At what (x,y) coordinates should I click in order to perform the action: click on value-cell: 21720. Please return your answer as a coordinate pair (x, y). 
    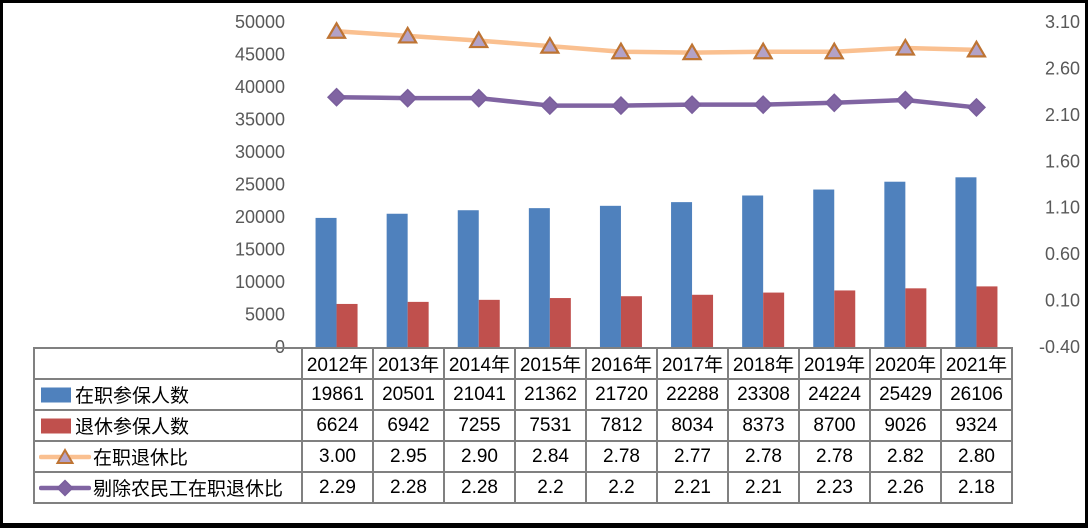
    Looking at the image, I should click on (621, 394).